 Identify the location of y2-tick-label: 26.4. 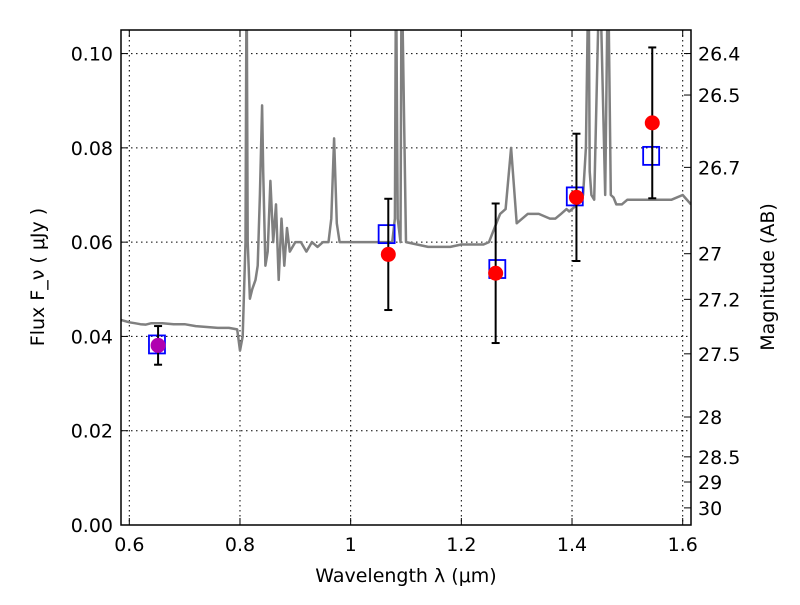
(719, 55).